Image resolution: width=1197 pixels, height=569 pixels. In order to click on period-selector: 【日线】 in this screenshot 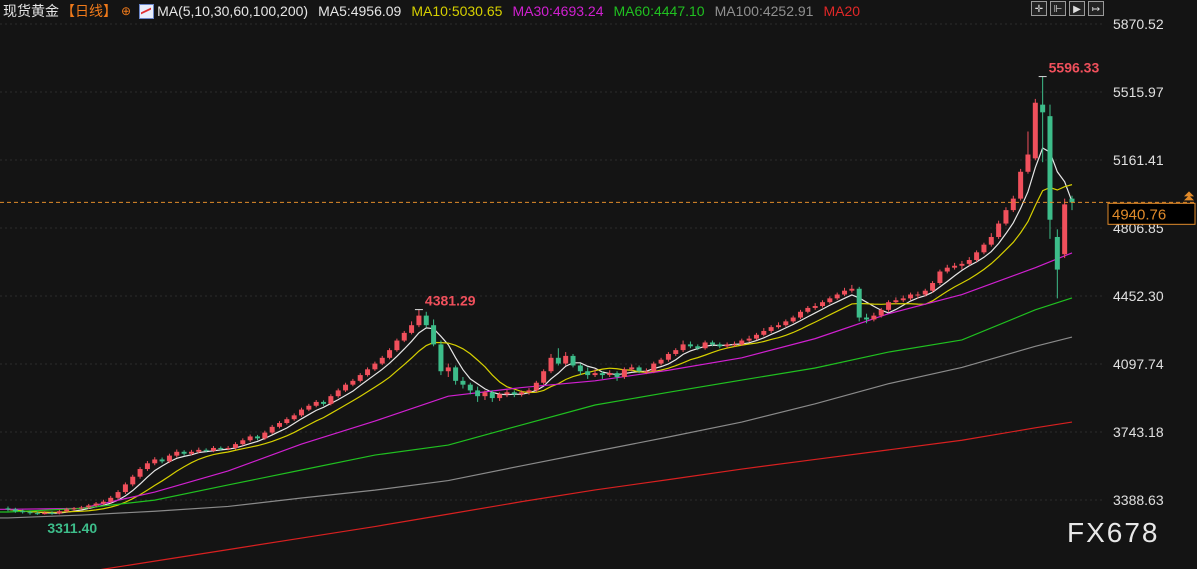, I will do `click(89, 11)`.